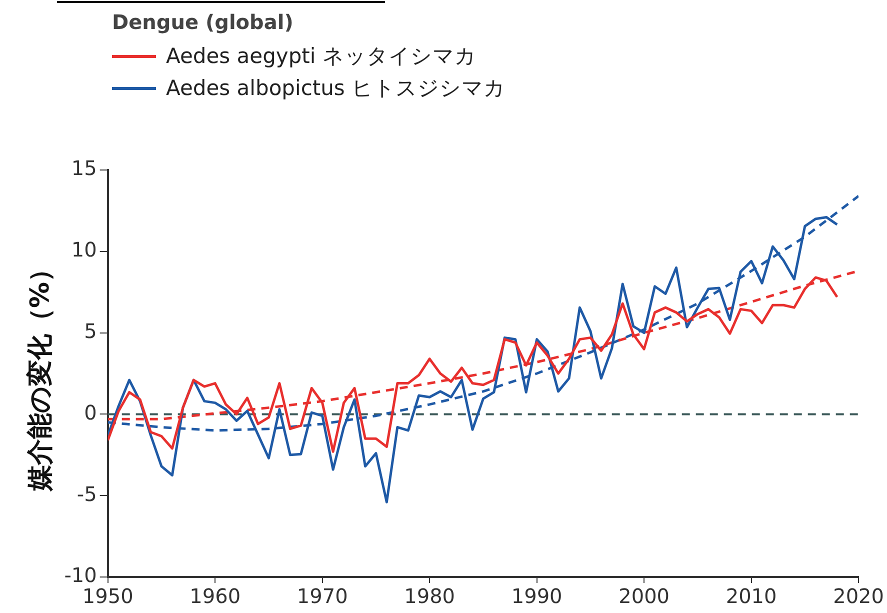 The image size is (887, 613). I want to click on y-axis-title: 媒介能の変化（%）, so click(40, 374).